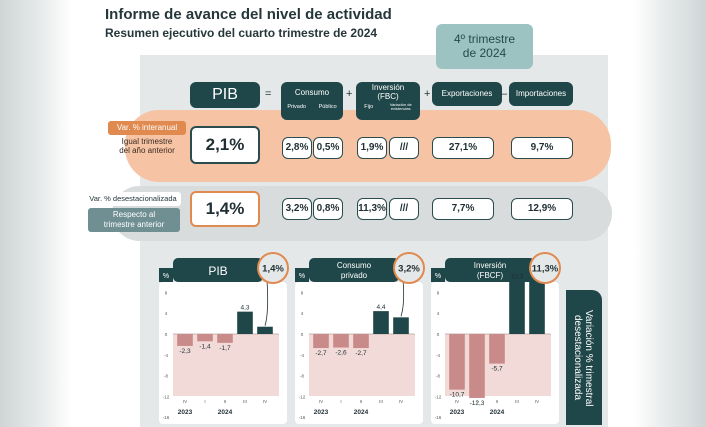  Describe the element at coordinates (302, 417) in the screenshot. I see `chart-1-ytick: -16` at that location.